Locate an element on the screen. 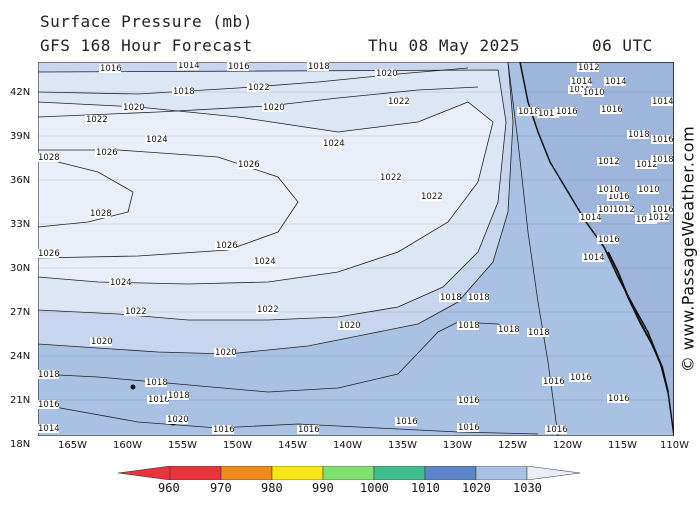  lat-label: 36N is located at coordinates (20, 180).